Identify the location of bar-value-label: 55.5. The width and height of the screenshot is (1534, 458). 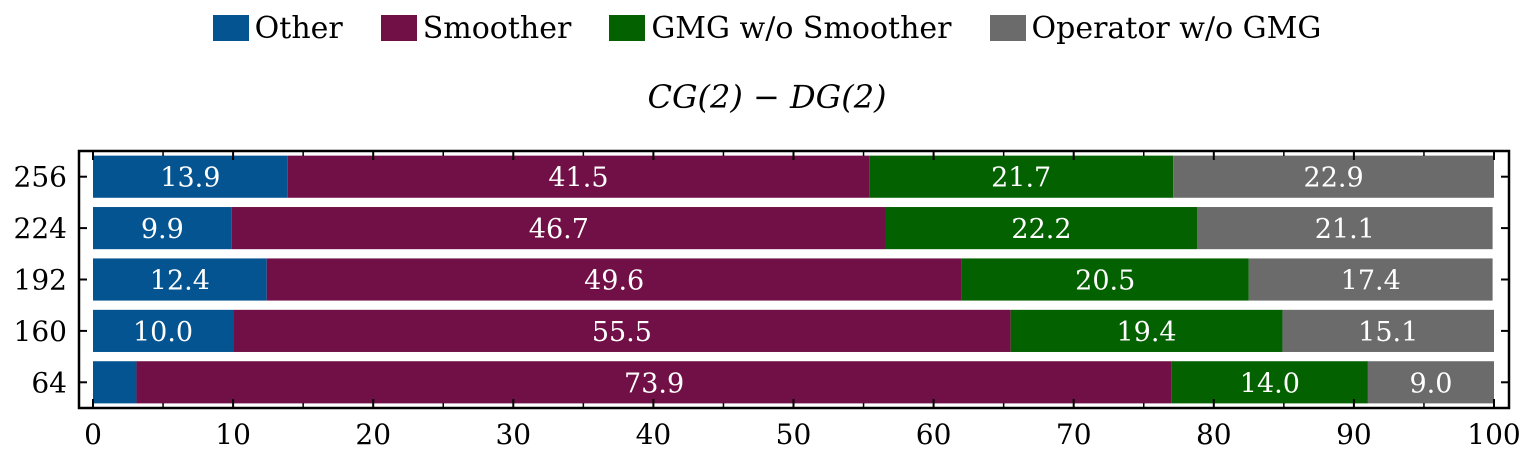
(622, 332).